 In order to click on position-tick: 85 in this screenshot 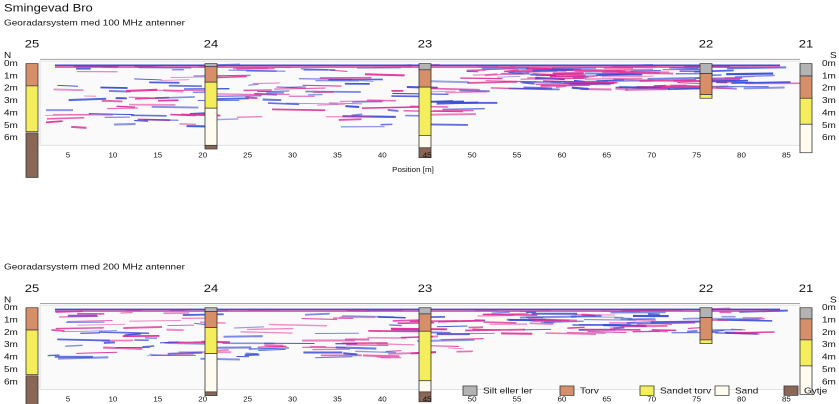, I will do `click(786, 155)`.